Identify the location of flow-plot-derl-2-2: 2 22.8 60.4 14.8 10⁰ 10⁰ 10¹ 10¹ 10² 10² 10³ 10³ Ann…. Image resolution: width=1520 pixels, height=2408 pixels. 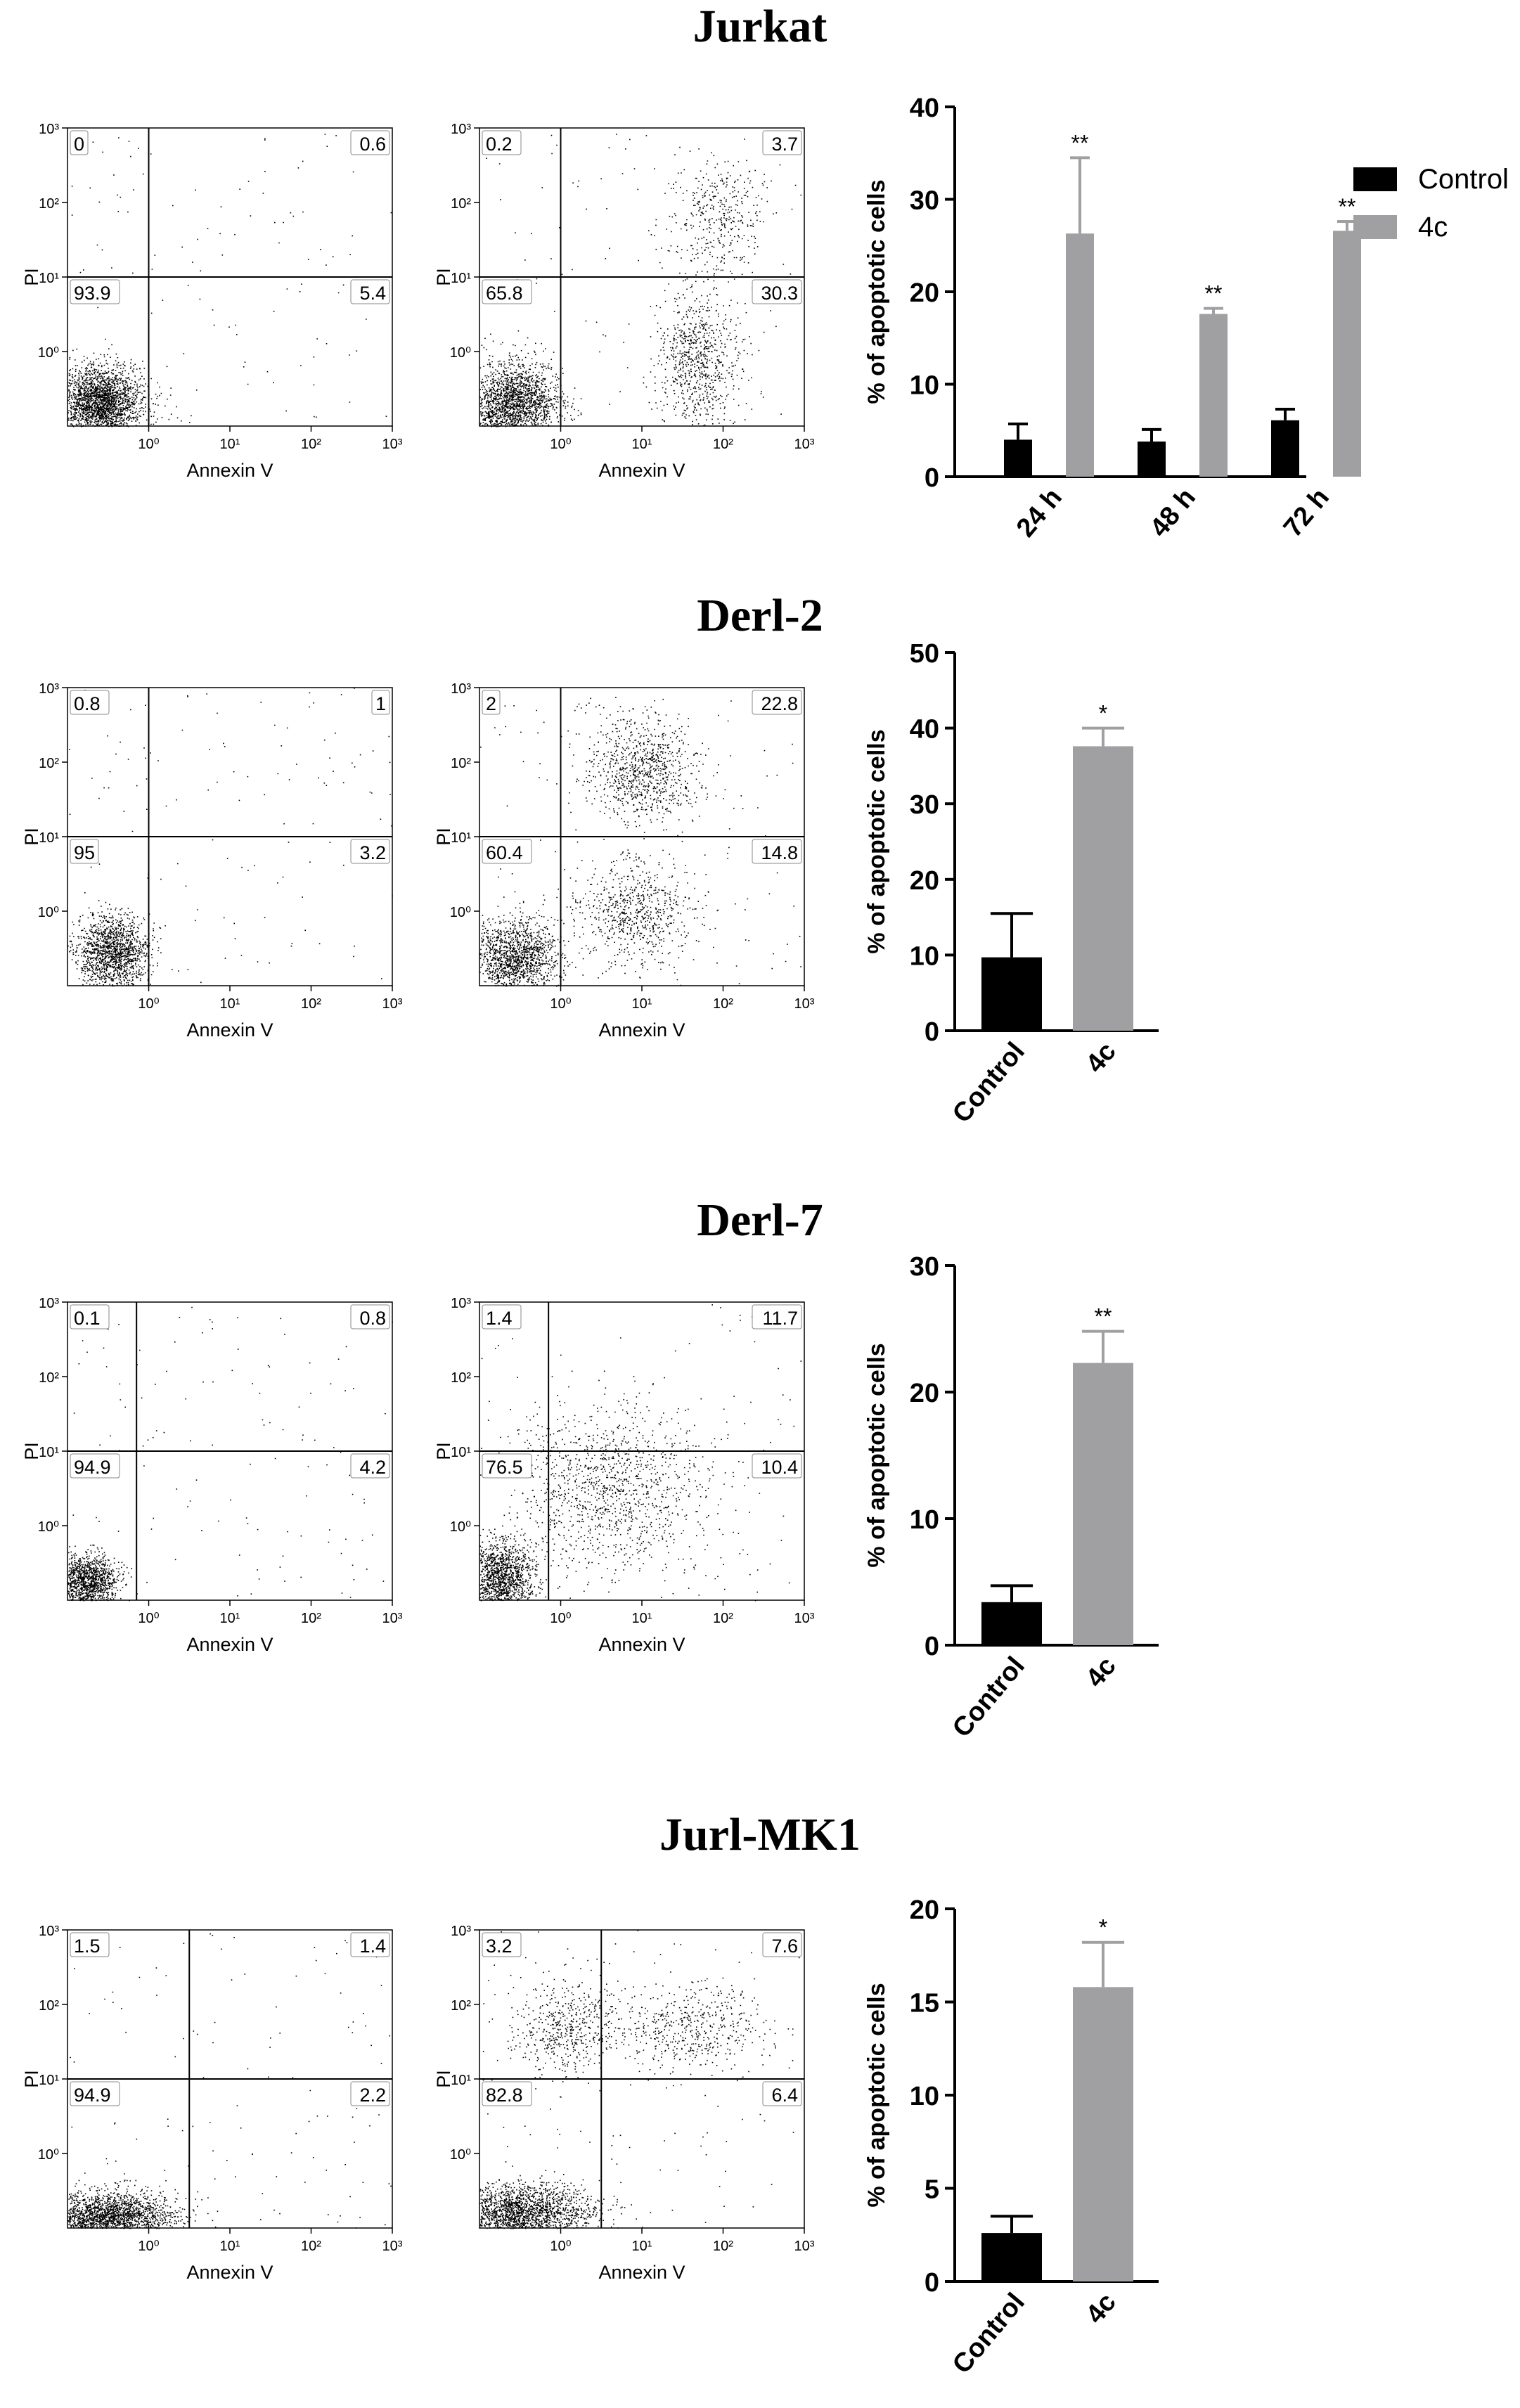
(624, 861).